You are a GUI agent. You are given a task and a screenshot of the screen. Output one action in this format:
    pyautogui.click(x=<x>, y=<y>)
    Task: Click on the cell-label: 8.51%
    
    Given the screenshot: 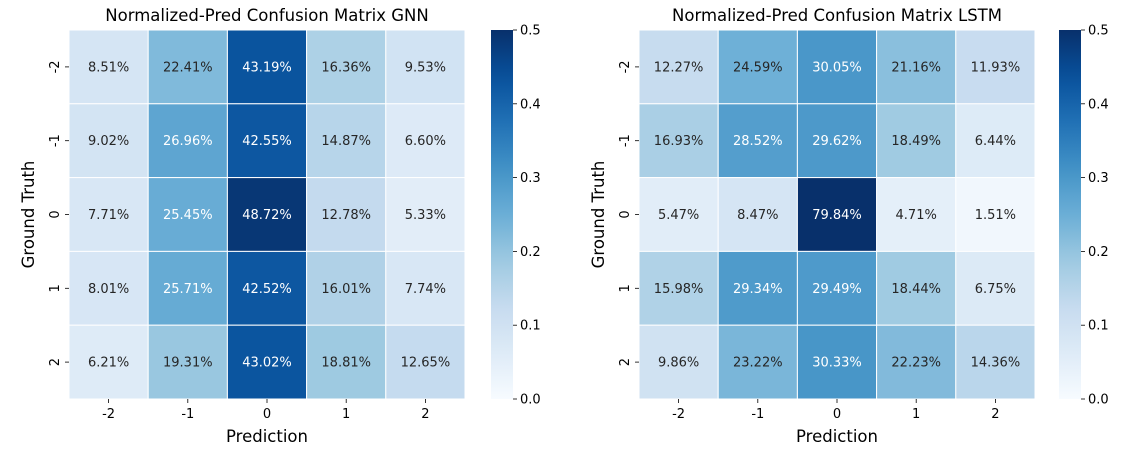 What is the action you would take?
    pyautogui.click(x=108, y=67)
    